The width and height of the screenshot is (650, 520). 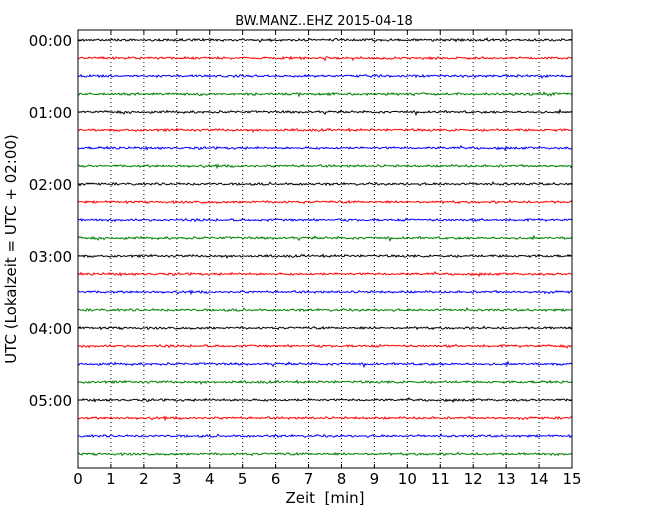 What do you see at coordinates (407, 479) in the screenshot?
I see `x-tick-label: 10` at bounding box center [407, 479].